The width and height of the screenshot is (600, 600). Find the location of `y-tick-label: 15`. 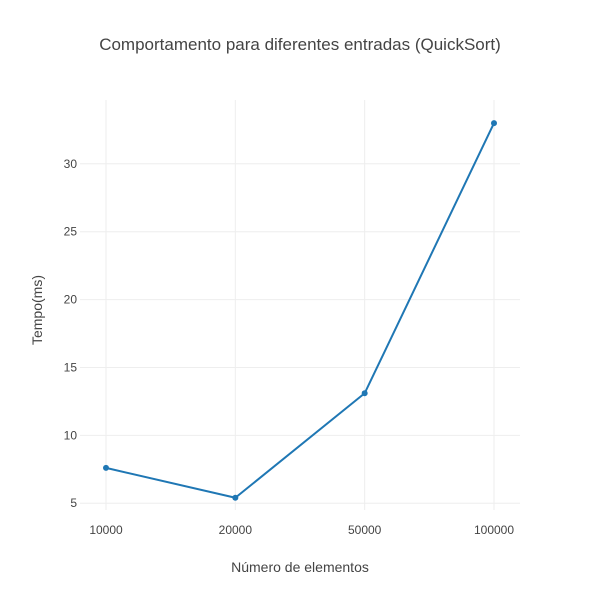

y-tick-label: 15 is located at coordinates (71, 367).